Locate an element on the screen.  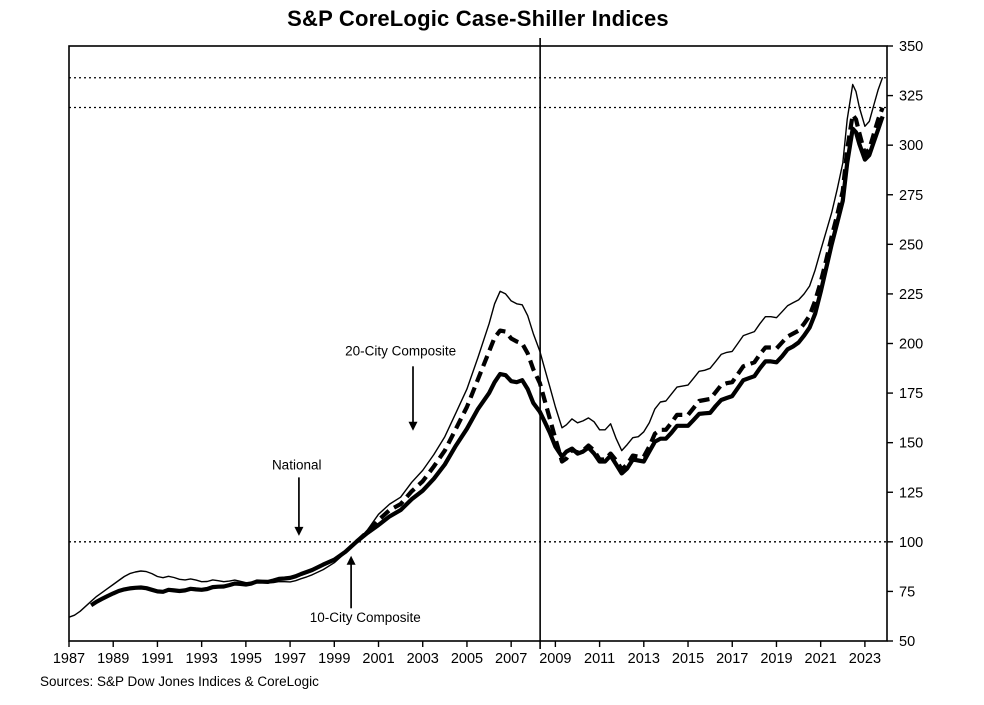
chart-title: S&P CoreLogic Case-Shiller Indices is located at coordinates (478, 18).